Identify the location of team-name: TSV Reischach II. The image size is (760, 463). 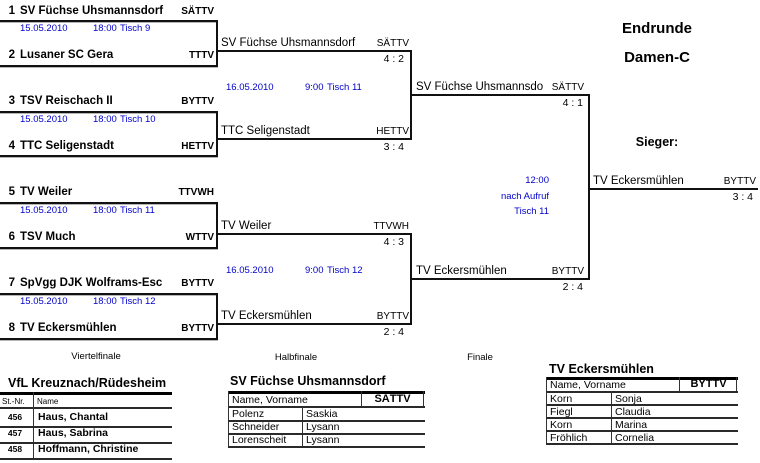
(66, 101).